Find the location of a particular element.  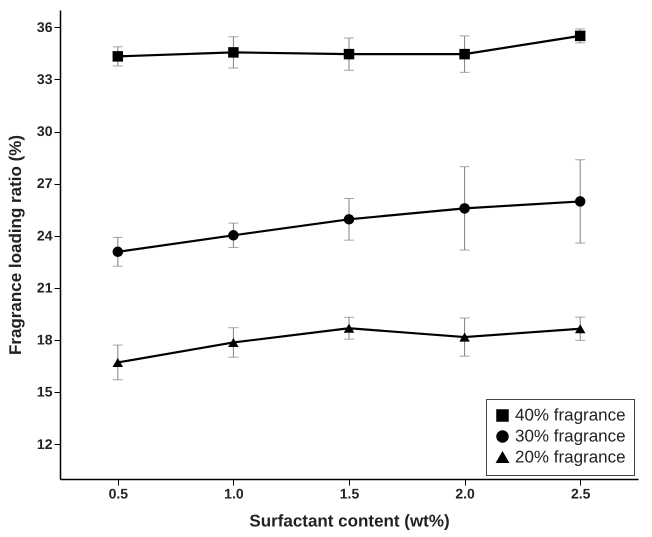

x-axis-title: Surfactant content (wt%) is located at coordinates (349, 521).